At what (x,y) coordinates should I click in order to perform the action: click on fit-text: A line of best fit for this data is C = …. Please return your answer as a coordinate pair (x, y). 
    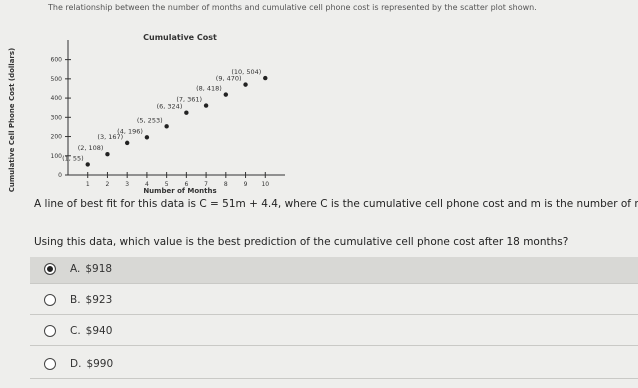
    Looking at the image, I should click on (336, 204).